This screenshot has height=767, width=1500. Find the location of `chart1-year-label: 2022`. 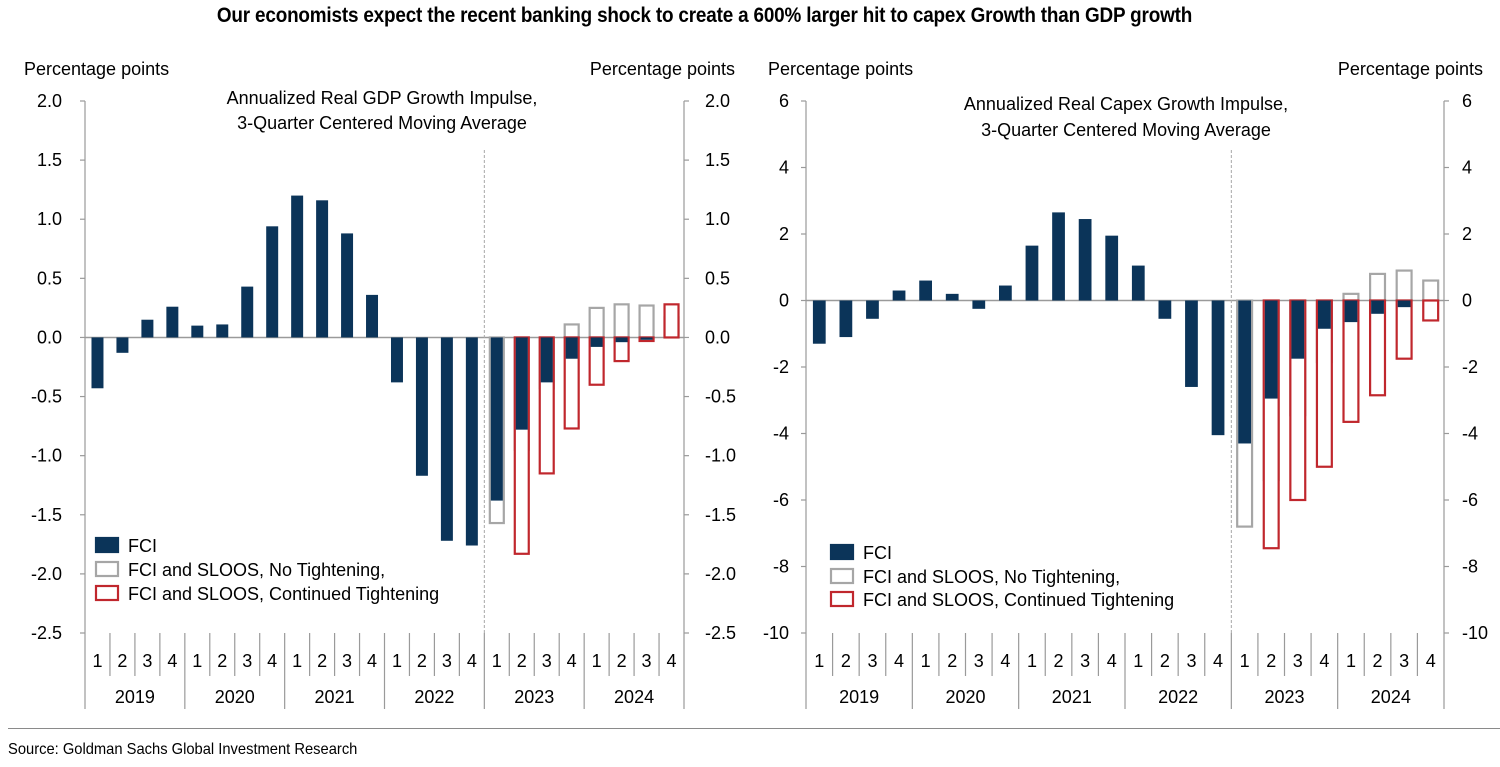

chart1-year-label: 2022 is located at coordinates (434, 697).